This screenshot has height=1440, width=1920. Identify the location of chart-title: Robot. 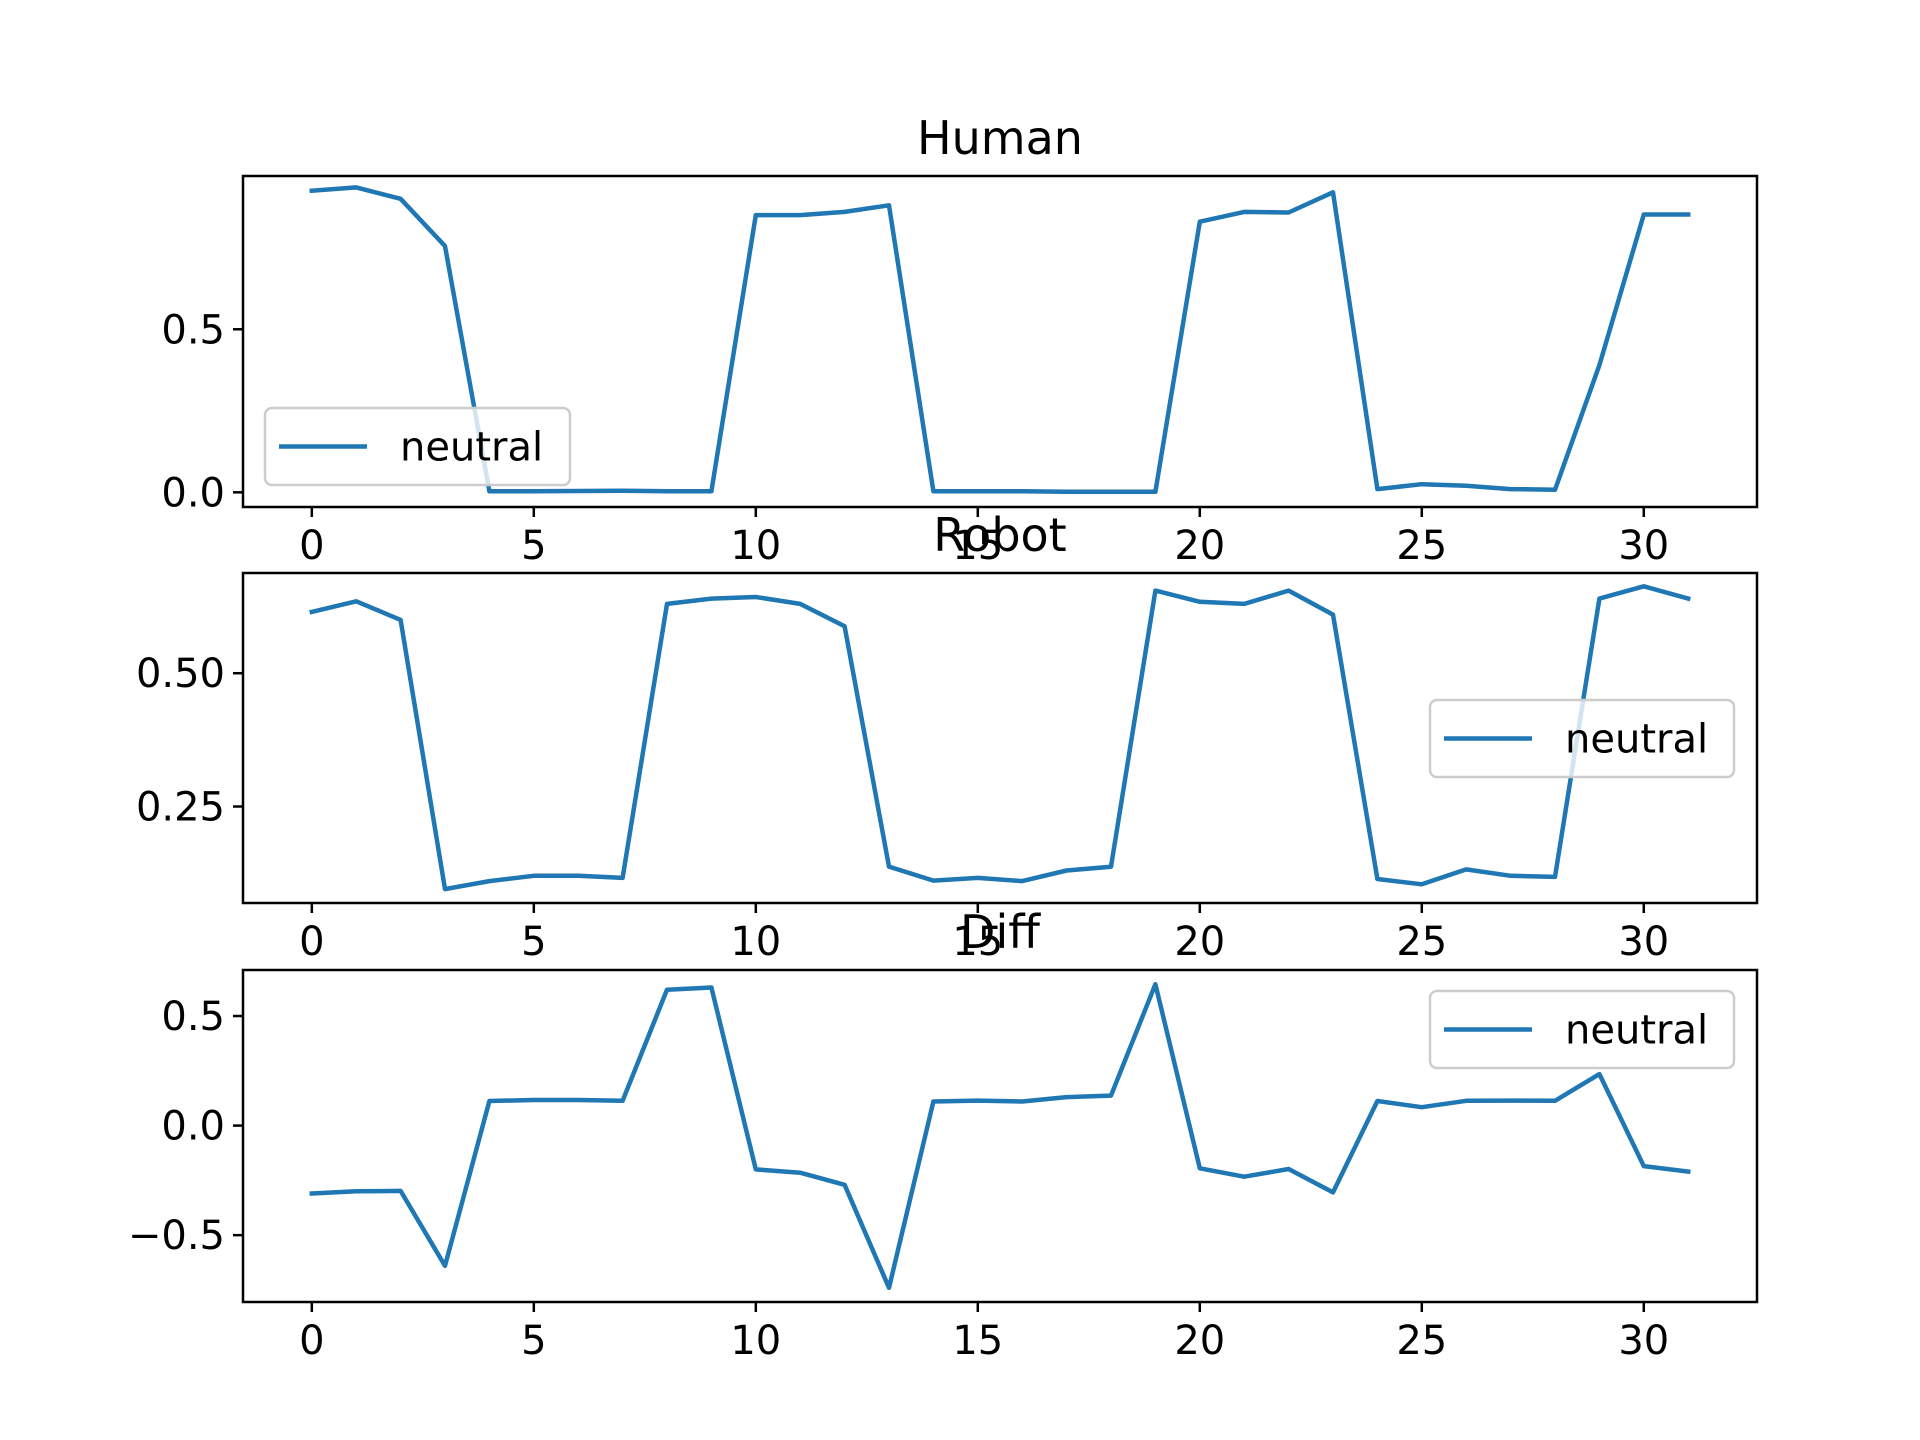
(999, 535).